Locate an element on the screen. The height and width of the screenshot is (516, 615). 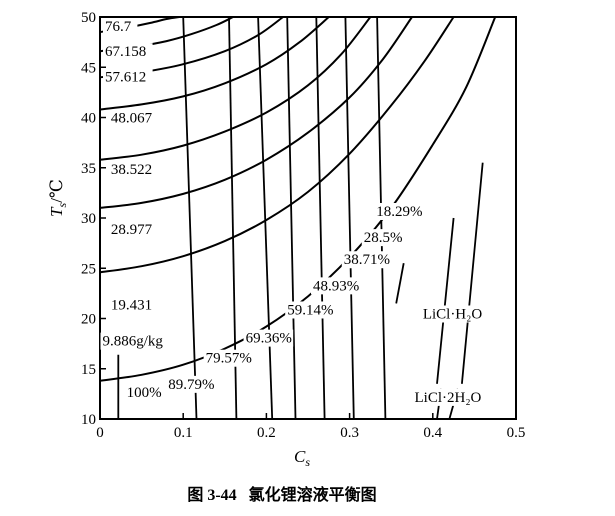
x-axis-title-subscript: s is located at coordinates (307, 462).